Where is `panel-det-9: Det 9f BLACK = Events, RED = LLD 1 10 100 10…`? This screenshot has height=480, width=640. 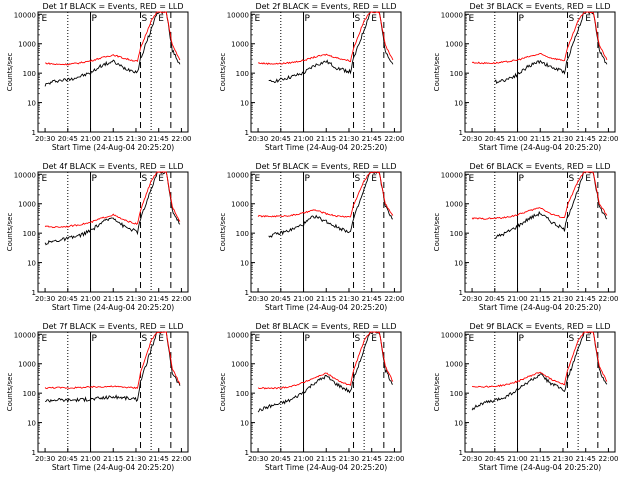
panel-det-9: Det 9f BLACK = Events, RED = LLD 1 10 100 10… is located at coordinates (526, 397).